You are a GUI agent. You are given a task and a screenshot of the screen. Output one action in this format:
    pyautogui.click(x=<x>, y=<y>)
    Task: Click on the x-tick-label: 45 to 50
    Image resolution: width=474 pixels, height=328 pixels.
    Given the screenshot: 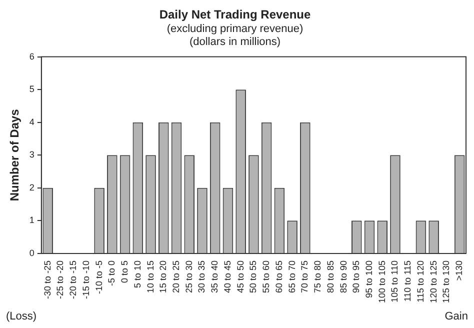 What is the action you would take?
    pyautogui.click(x=240, y=276)
    